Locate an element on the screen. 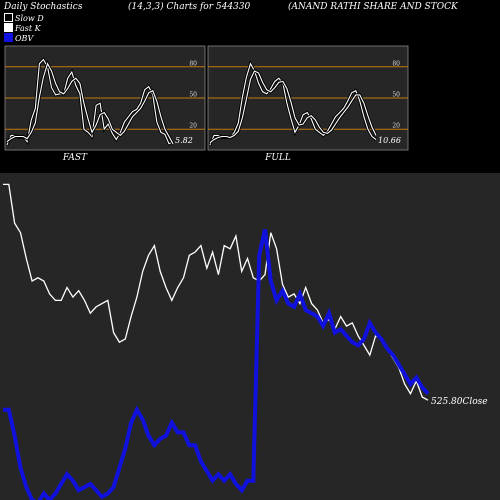 Image resolution: width=500 pixels, height=500 pixels. legend-obv: OBV is located at coordinates (18, 38).